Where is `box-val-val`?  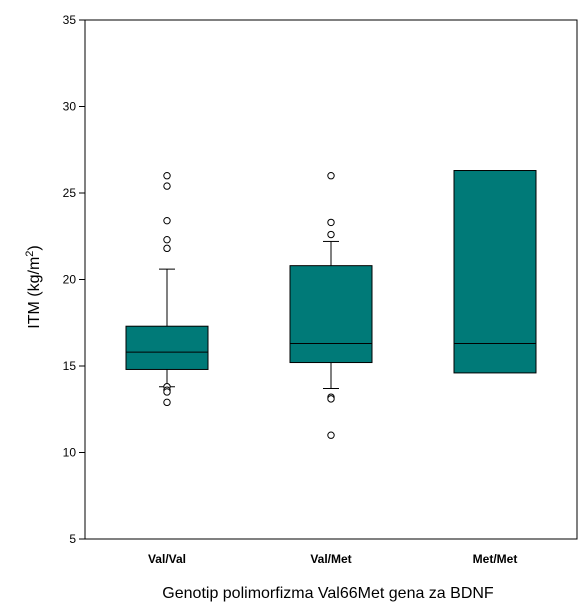
box-val-val is located at coordinates (167, 289).